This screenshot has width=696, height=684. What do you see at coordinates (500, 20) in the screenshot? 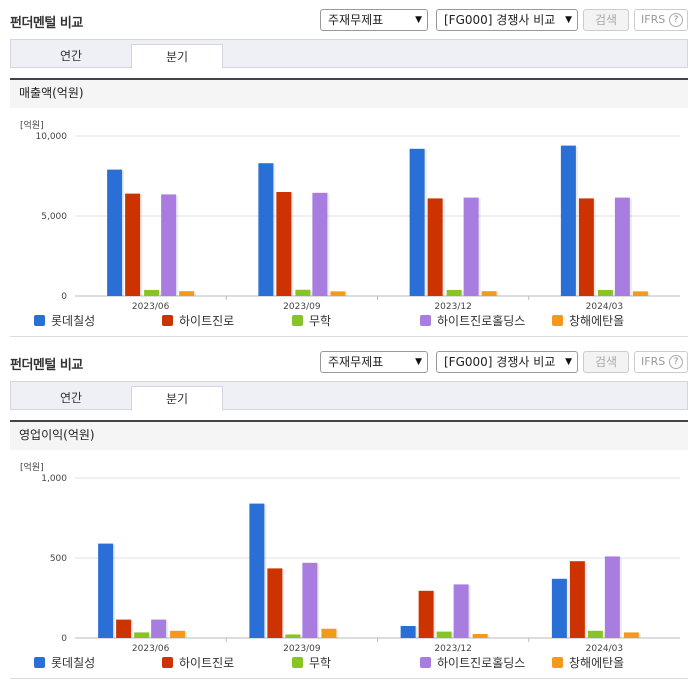
I see `peer-group-value: [FG000] 경쟁사 비교` at bounding box center [500, 20].